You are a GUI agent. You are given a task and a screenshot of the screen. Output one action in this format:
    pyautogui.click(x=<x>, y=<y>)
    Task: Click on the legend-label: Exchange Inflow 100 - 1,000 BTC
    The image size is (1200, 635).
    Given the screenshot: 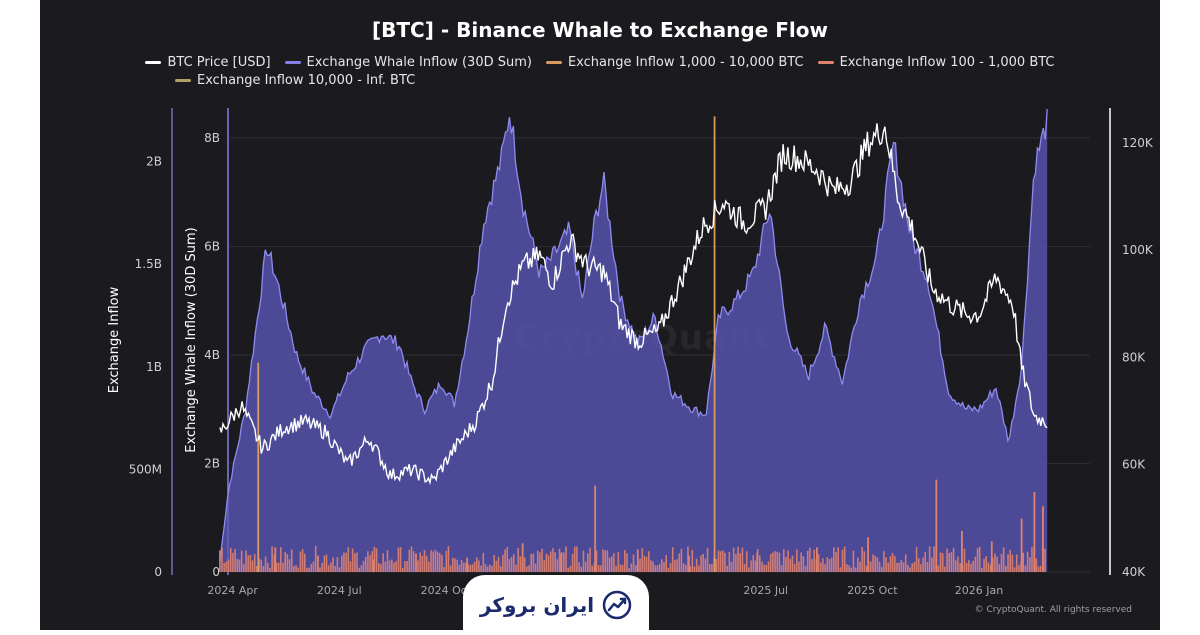 What is the action you would take?
    pyautogui.click(x=947, y=62)
    